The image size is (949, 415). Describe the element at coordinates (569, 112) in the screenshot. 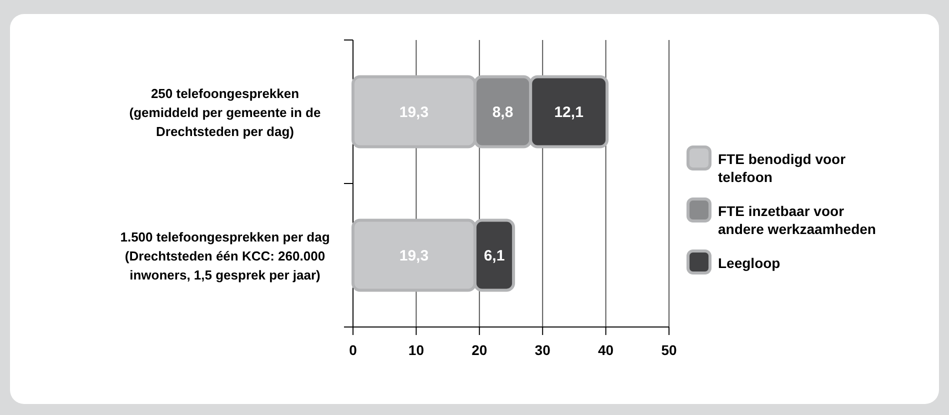

I see `text: 12,1` at that location.